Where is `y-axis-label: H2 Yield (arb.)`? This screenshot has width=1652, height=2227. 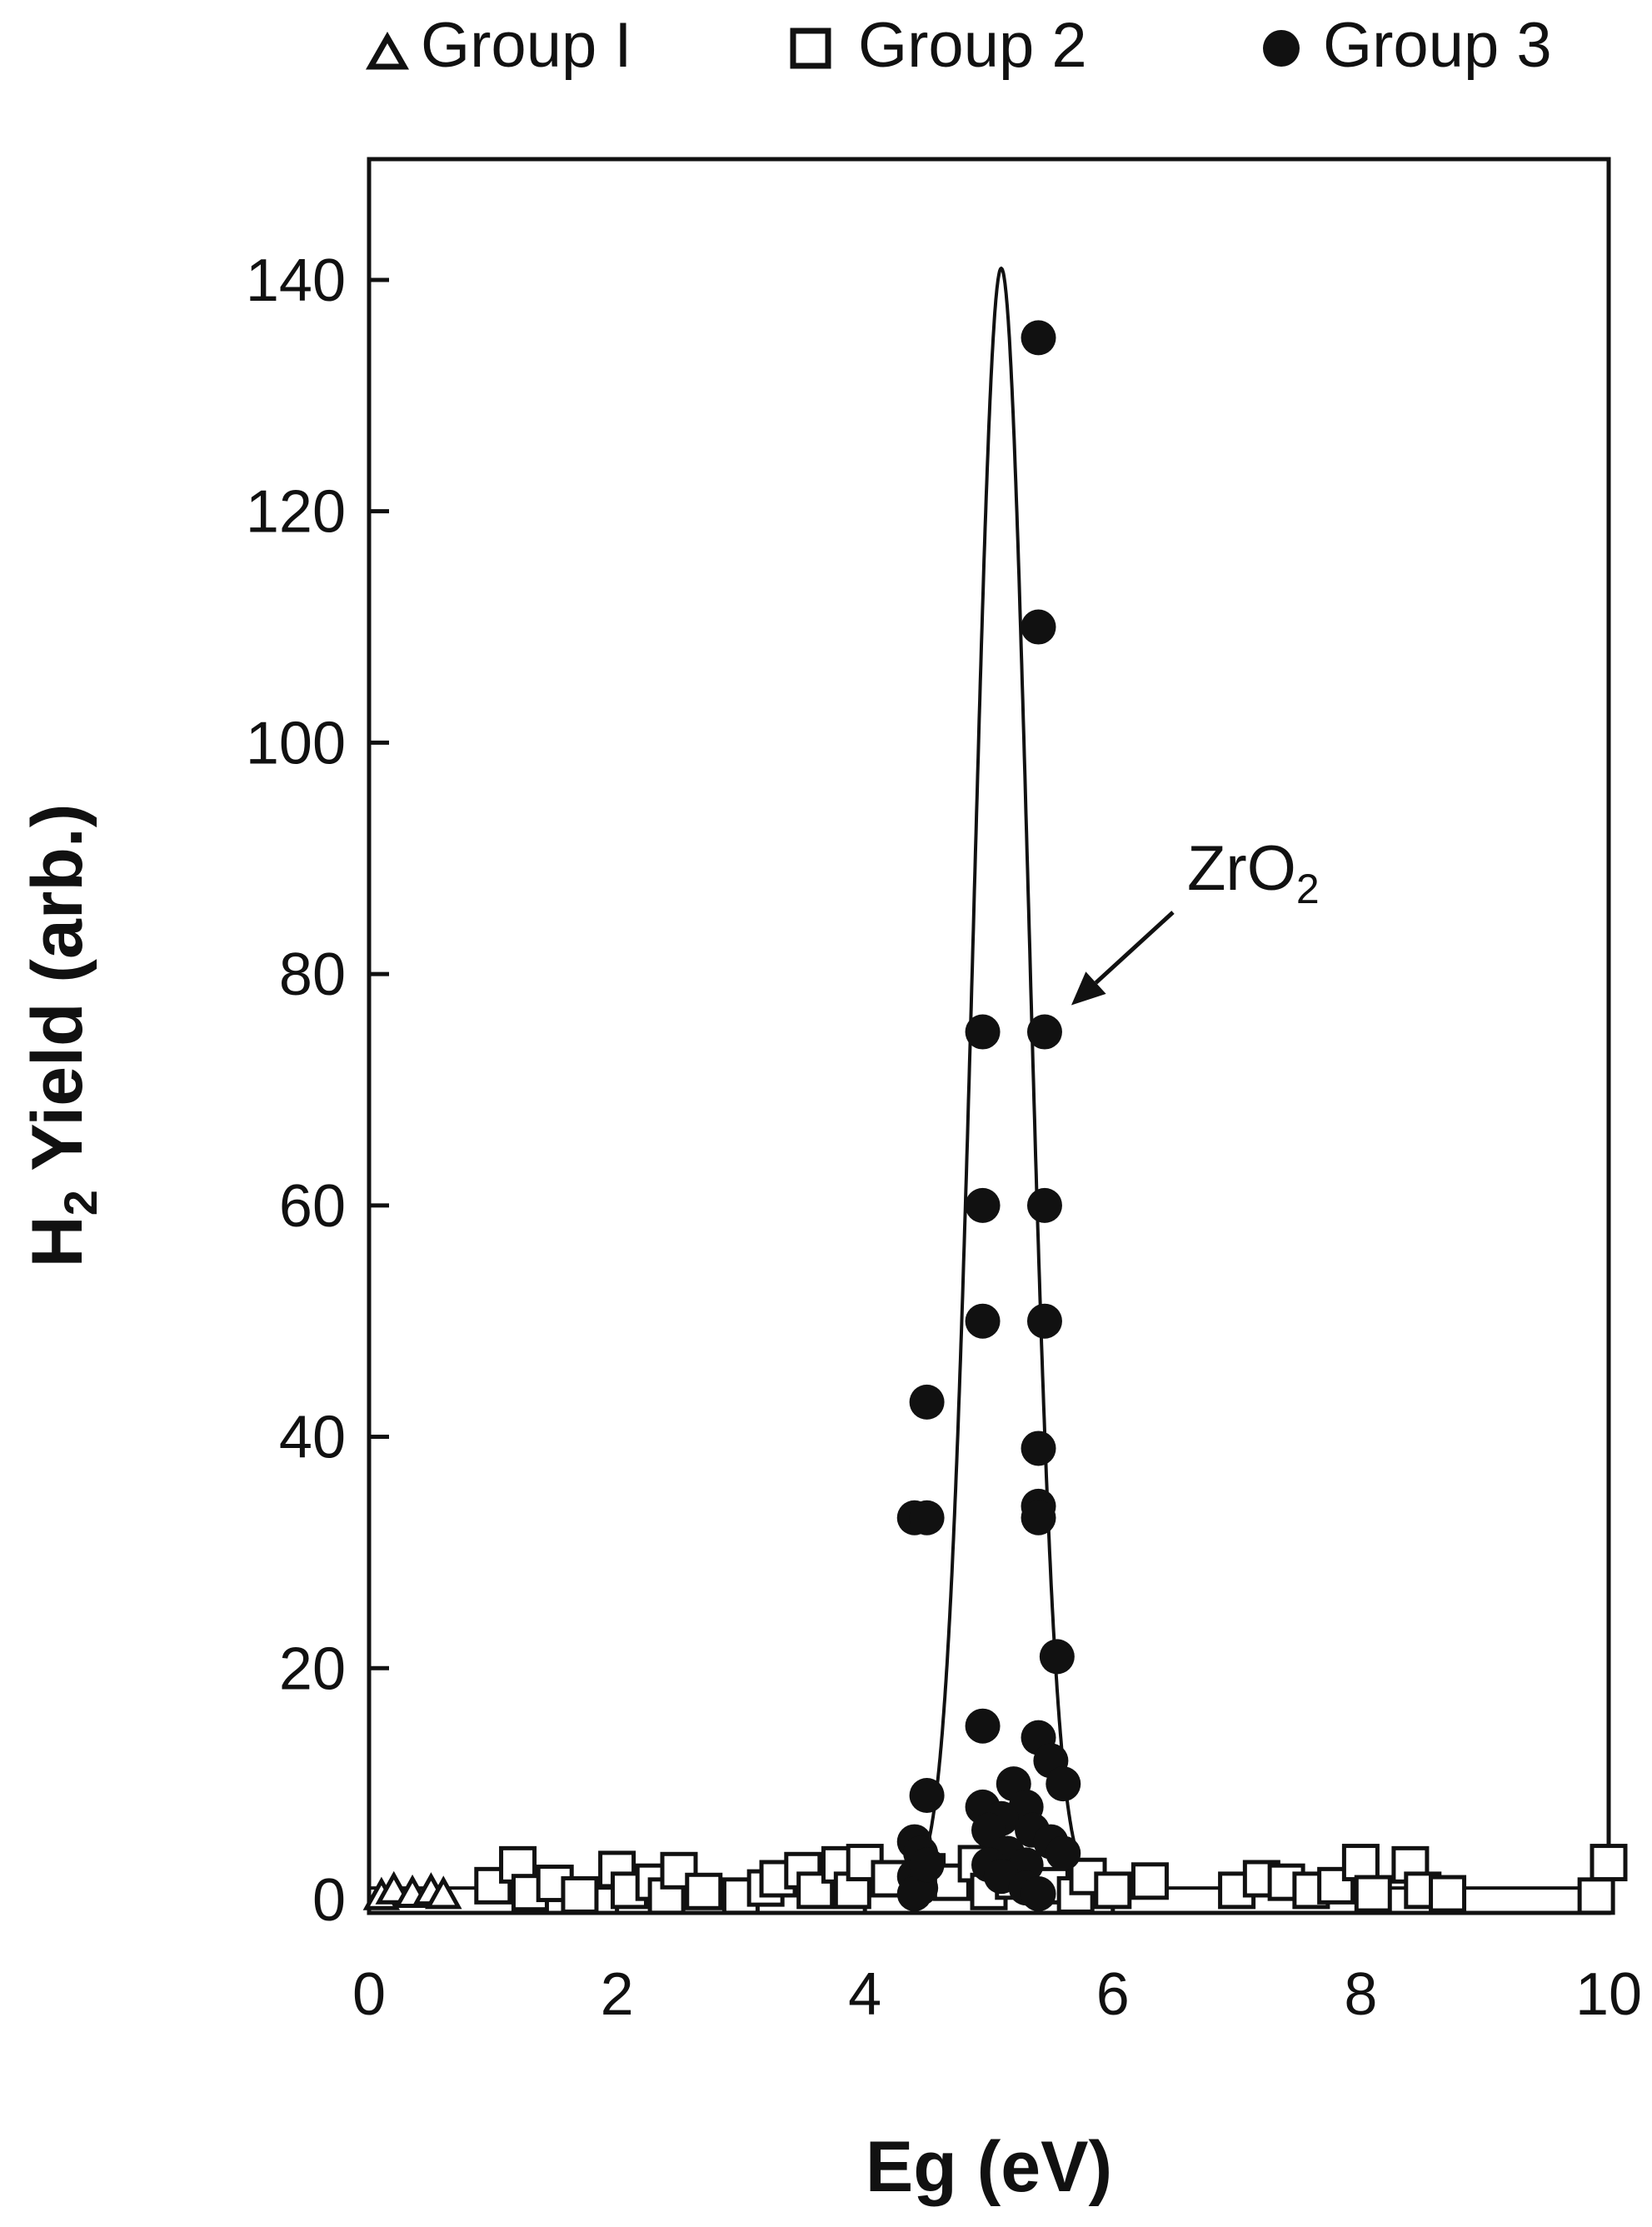
y-axis-label: H2 Yield (arb.) is located at coordinates (62, 1036).